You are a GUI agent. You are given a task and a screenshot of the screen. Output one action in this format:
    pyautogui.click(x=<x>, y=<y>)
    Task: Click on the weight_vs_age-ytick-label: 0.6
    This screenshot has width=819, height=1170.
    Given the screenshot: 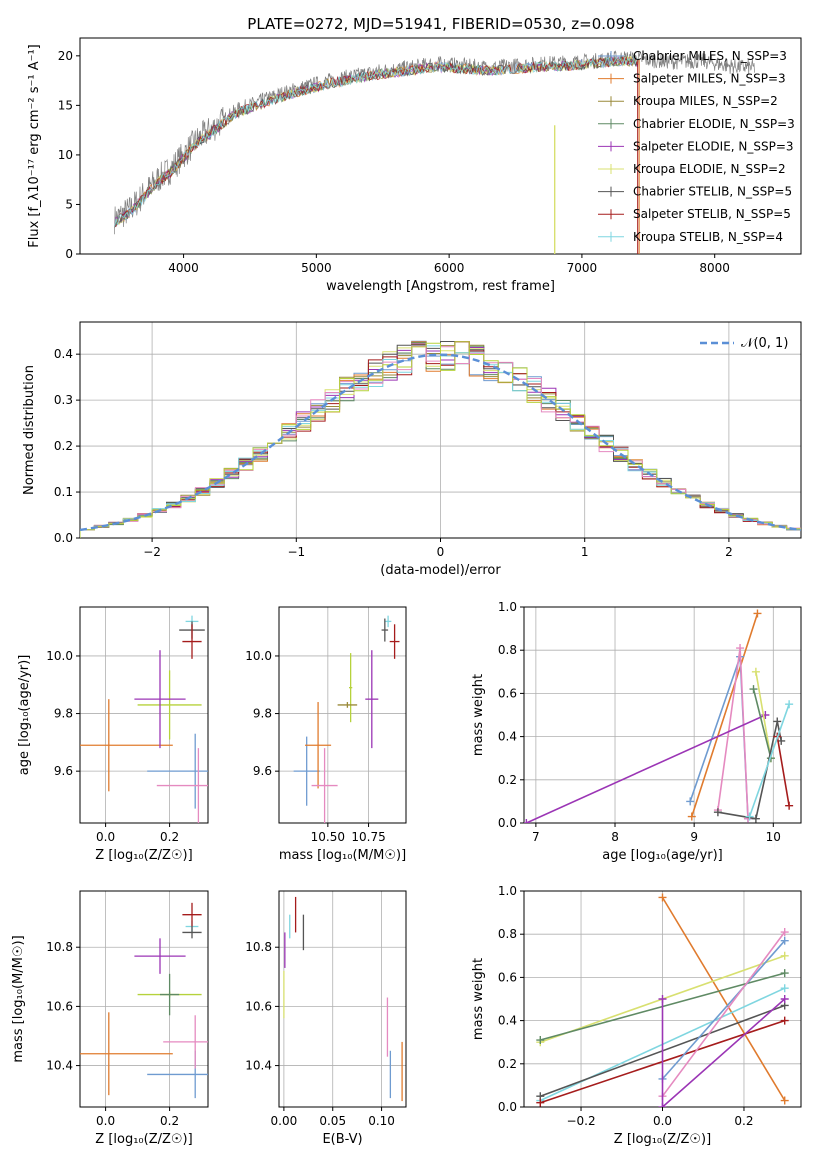 What is the action you would take?
    pyautogui.click(x=507, y=693)
    